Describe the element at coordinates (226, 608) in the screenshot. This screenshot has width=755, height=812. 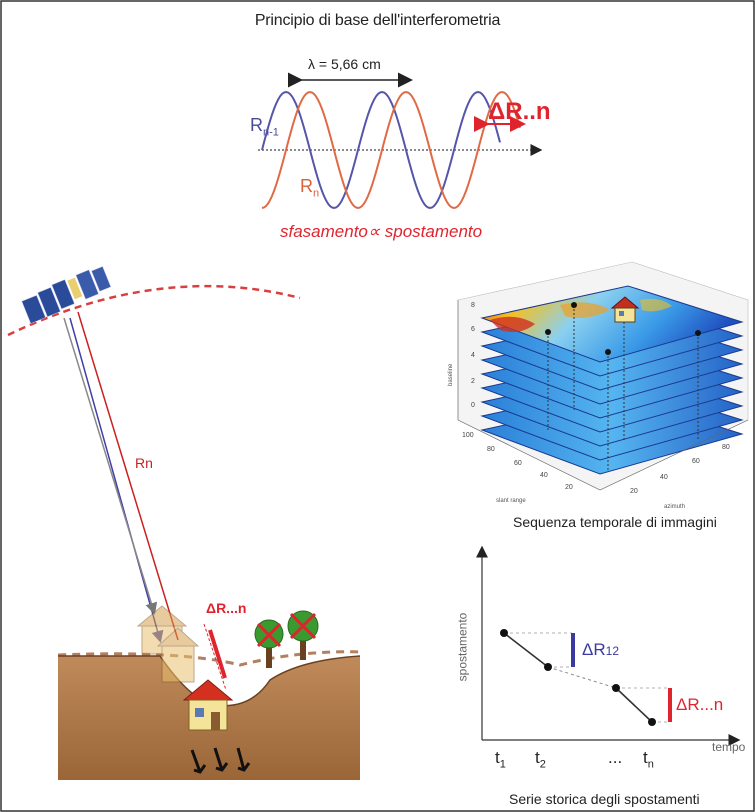
I see `ground-delta-label: ΔR...n` at that location.